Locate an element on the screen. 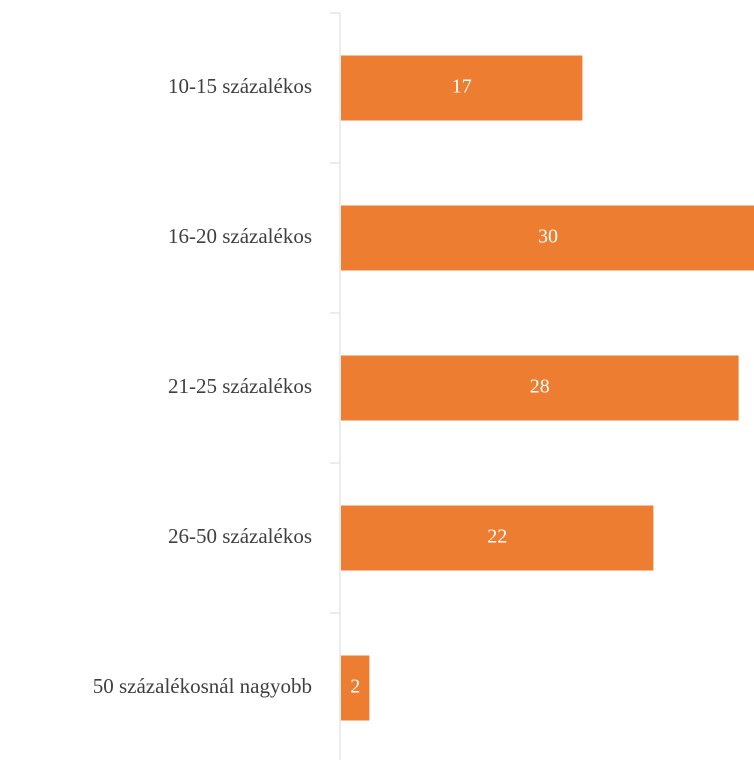  category-label: 50 százalékosnál nagyobb is located at coordinates (202, 686).